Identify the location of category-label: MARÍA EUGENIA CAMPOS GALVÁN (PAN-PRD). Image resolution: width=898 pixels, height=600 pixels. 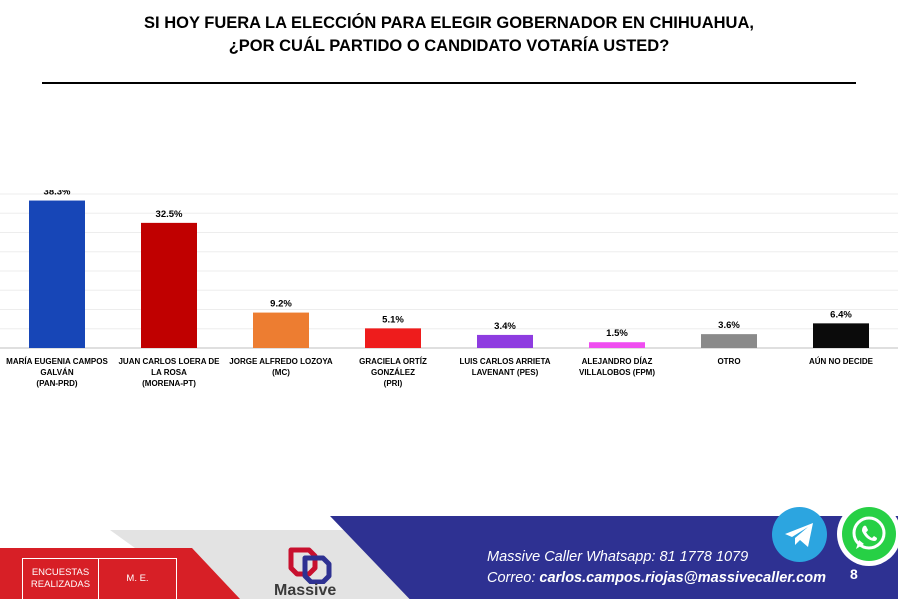
(57, 372).